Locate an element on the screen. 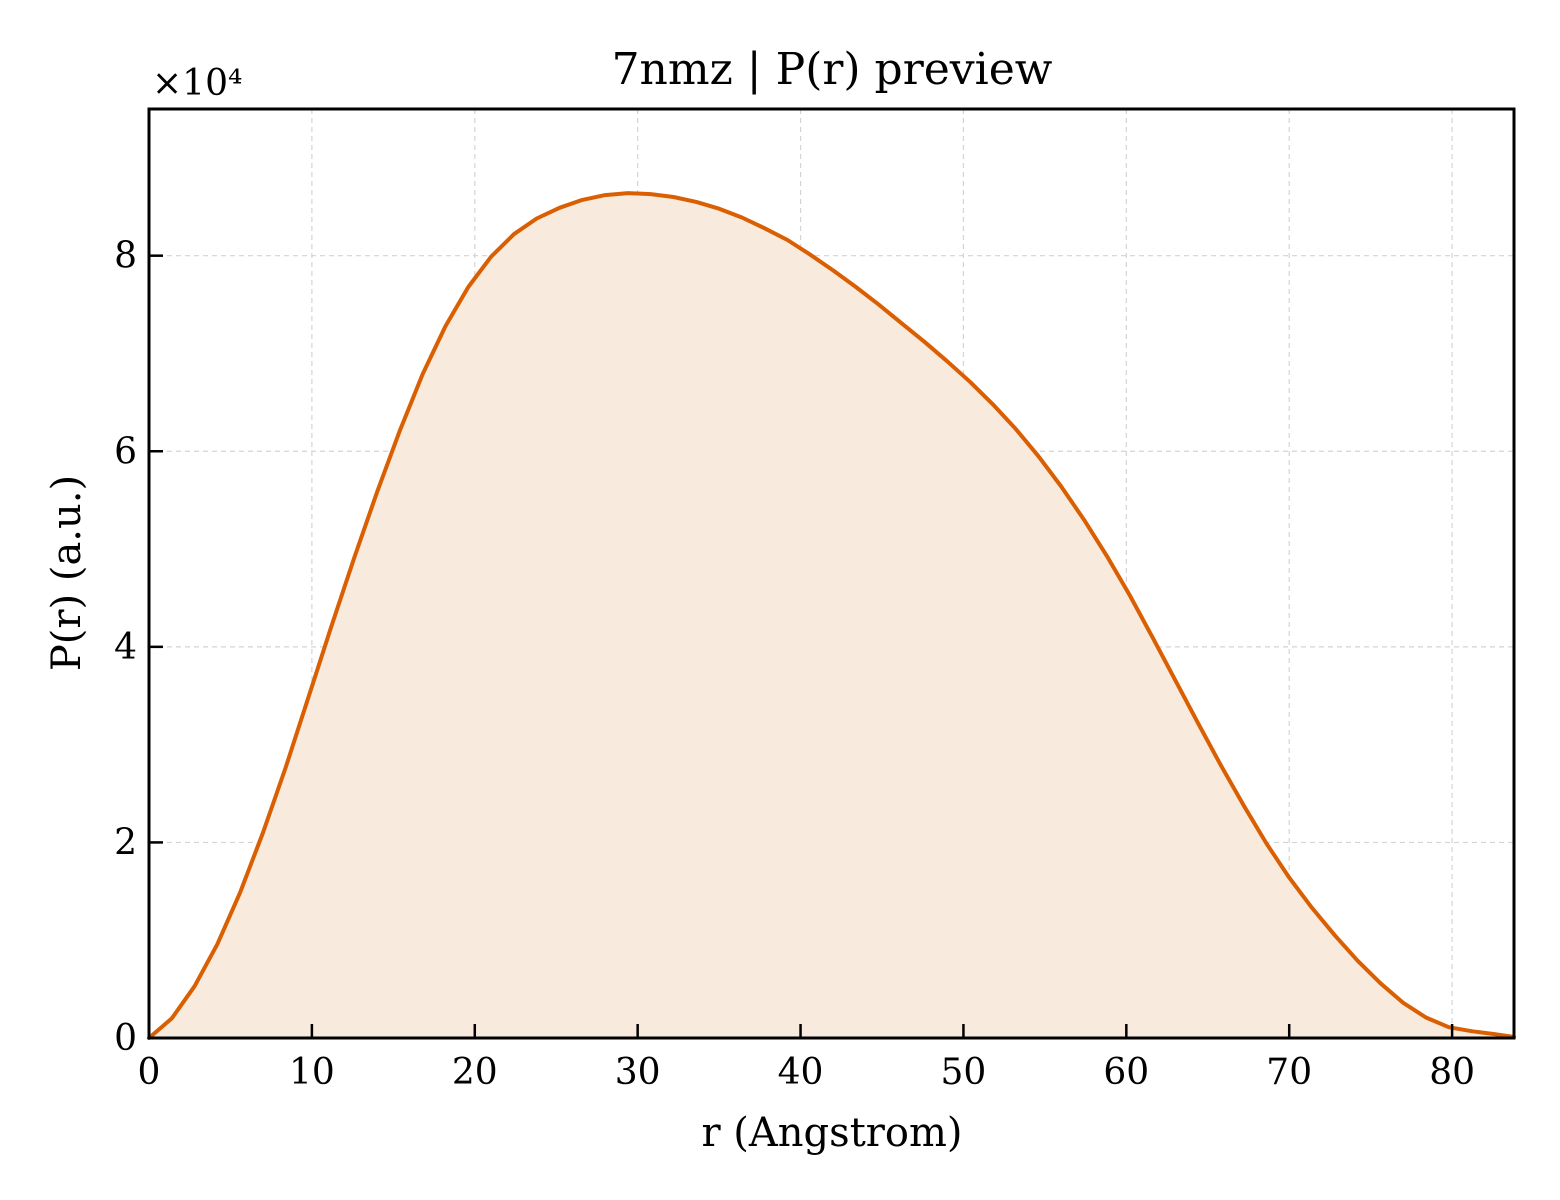 The height and width of the screenshot is (1200, 1560). y-tick-label: 4 is located at coordinates (125, 647).